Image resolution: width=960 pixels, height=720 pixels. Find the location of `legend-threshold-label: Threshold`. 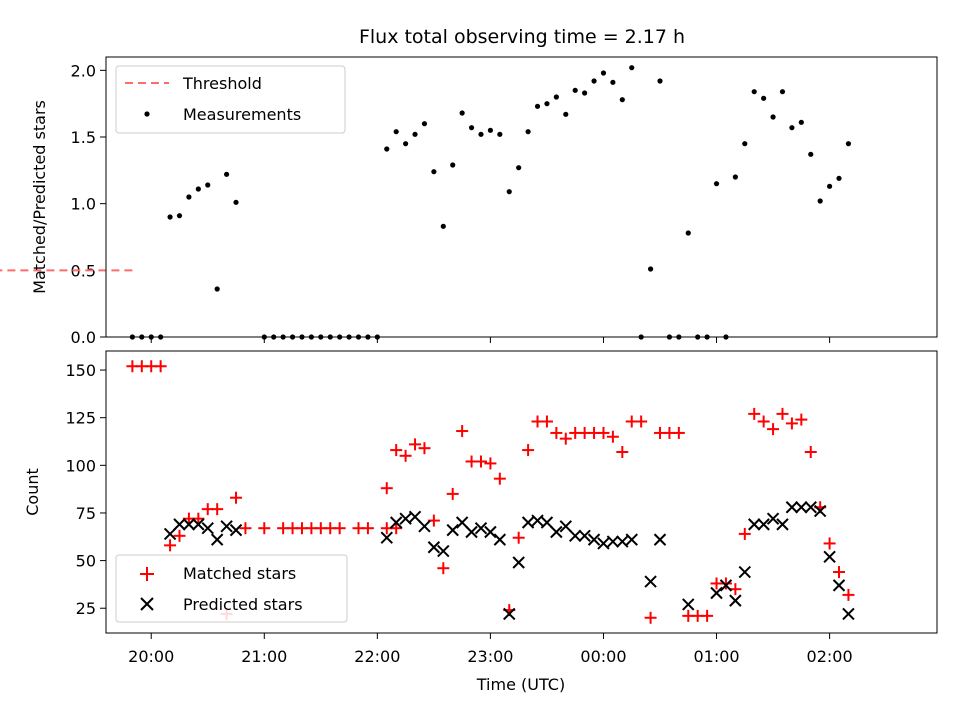

legend-threshold-label: Threshold is located at coordinates (222, 83).